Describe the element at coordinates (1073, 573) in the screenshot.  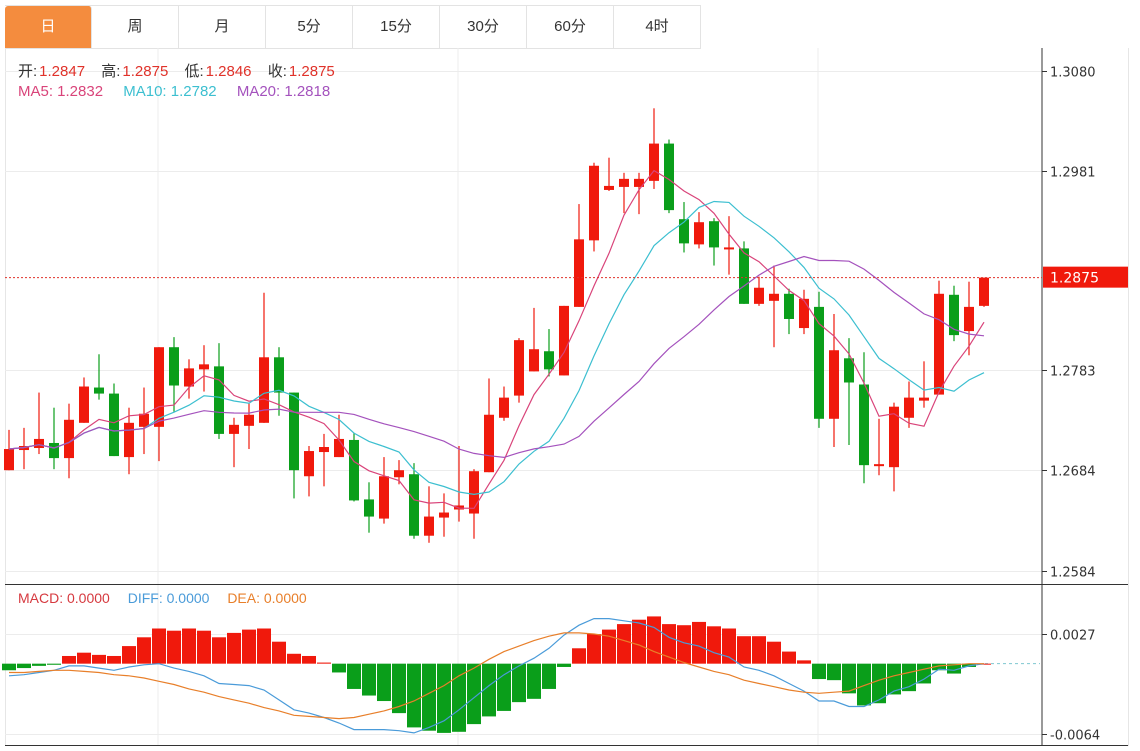
I see `y-tick-label: 1.2584` at that location.